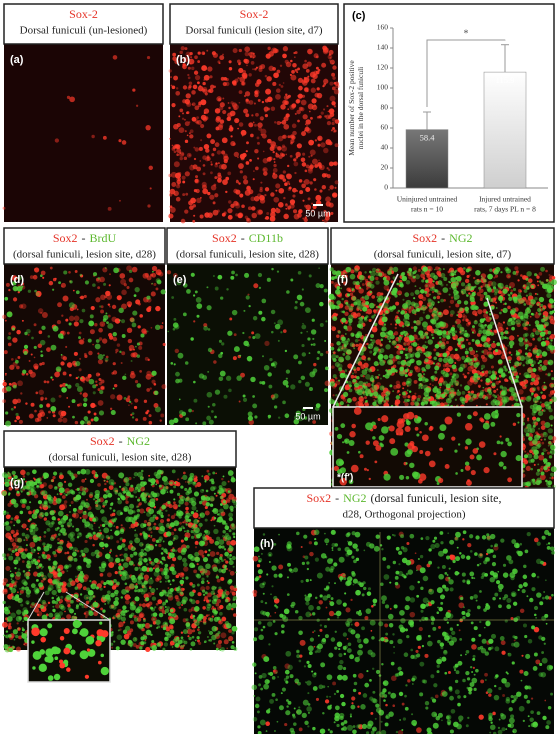 Image resolution: width=558 pixels, height=739 pixels. What do you see at coordinates (247, 255) in the screenshot?
I see `panel-subtitle: (dorsal funiculi, lesion site, d28)` at bounding box center [247, 255].